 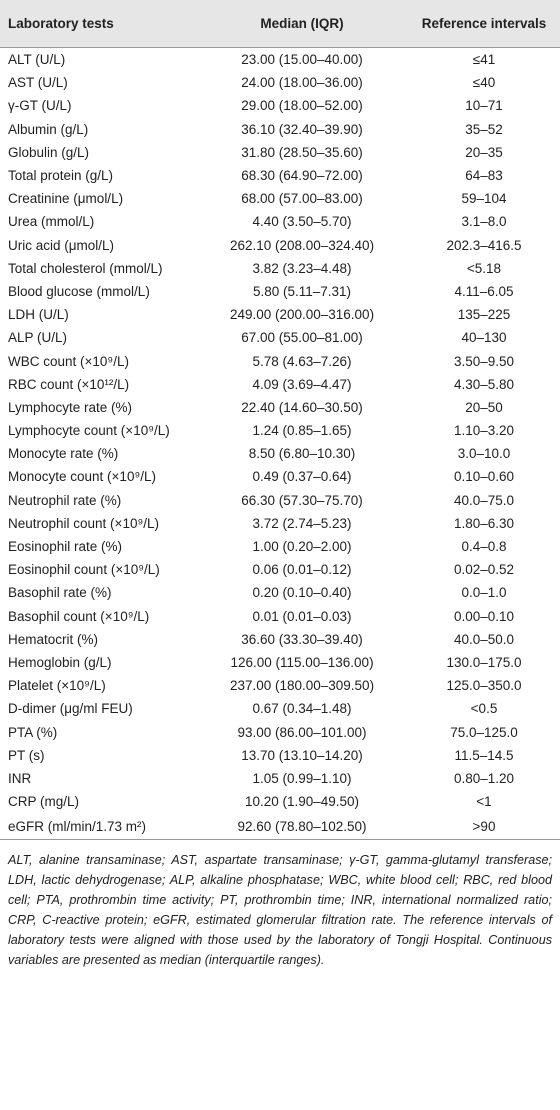 I want to click on table-row: D-dimer (μg/ml FEU) 0.67 (0.34–1.48) <0.5, so click(x=280, y=708).